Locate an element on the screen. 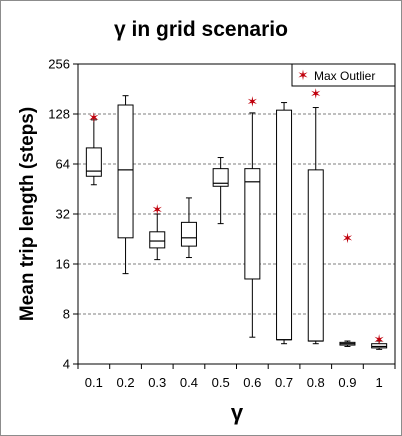 This screenshot has width=402, height=436. legend-label-max-outlier: Max Outlier is located at coordinates (344, 76).